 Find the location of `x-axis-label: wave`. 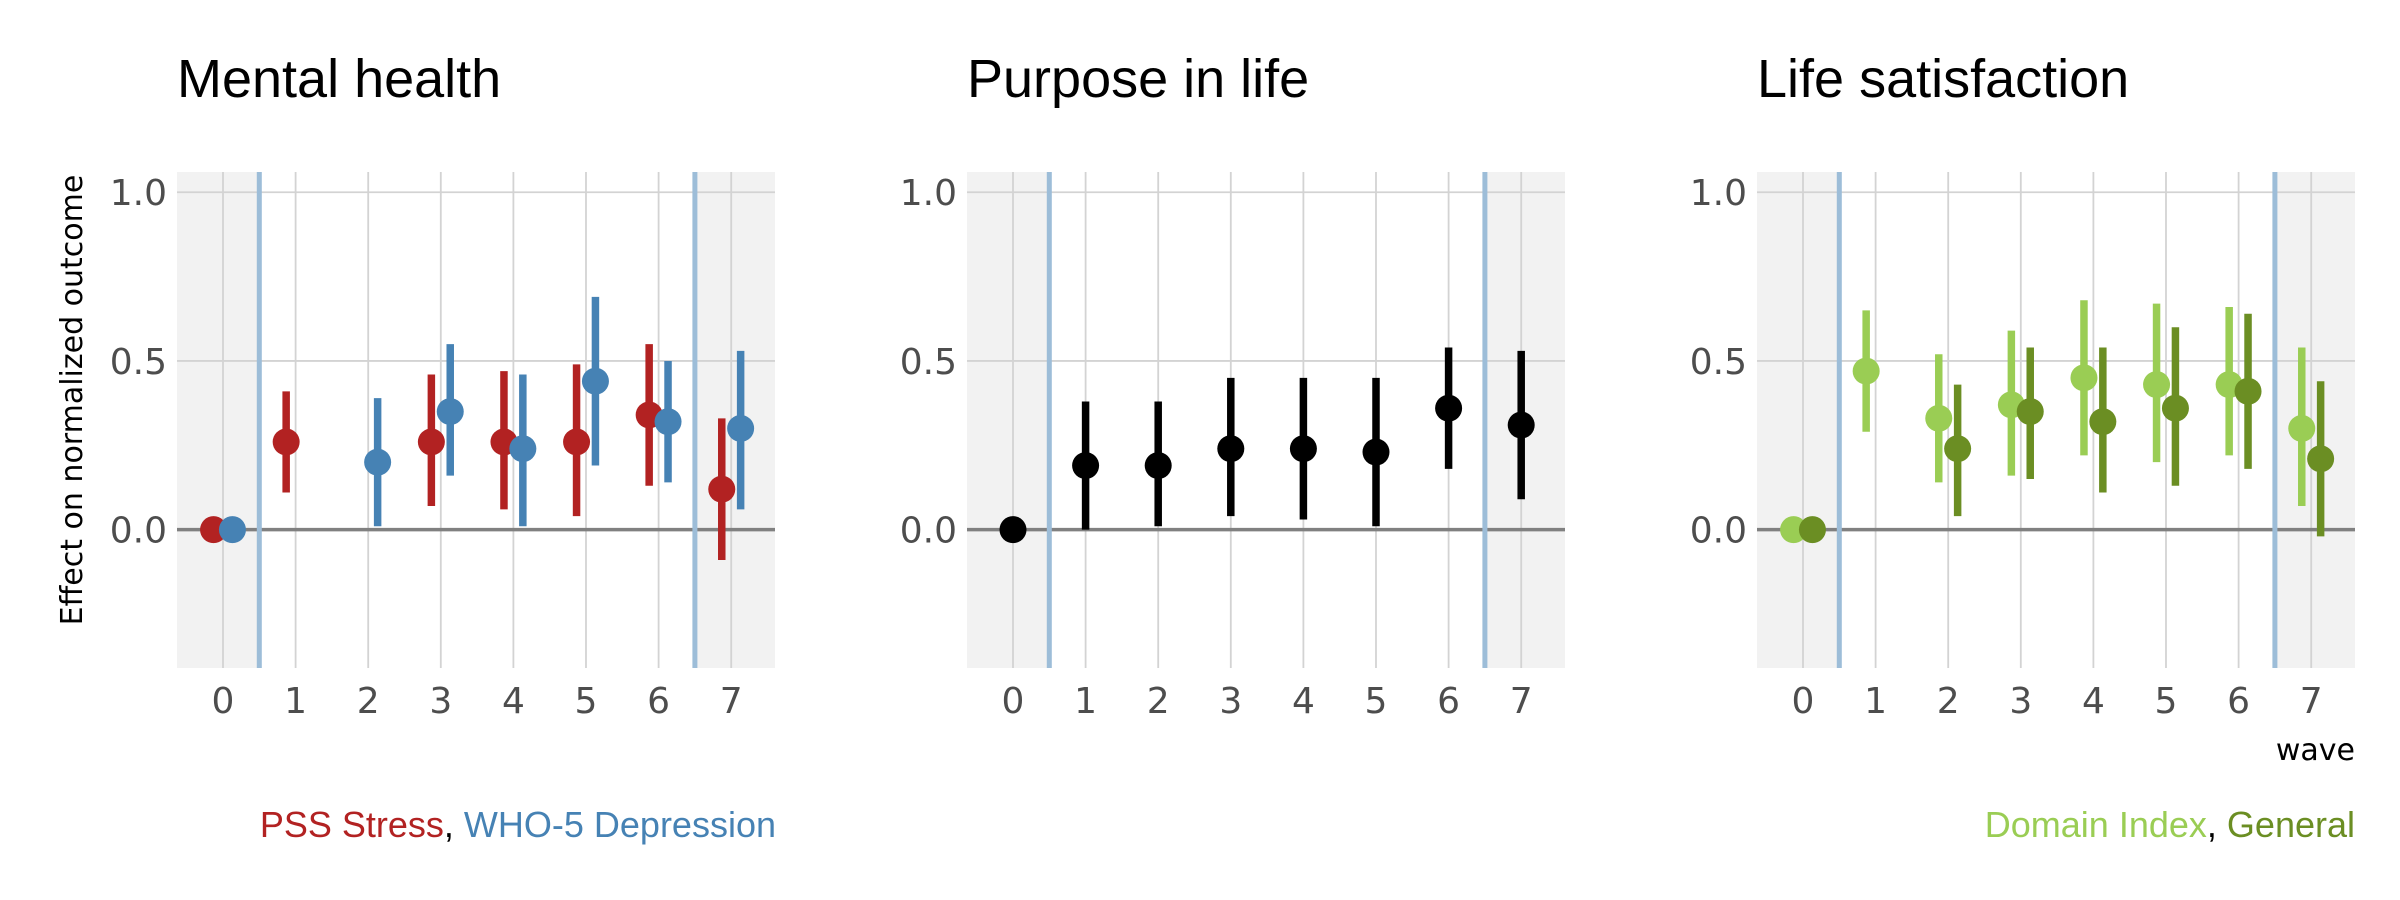

x-axis-label: wave is located at coordinates (2315, 750).